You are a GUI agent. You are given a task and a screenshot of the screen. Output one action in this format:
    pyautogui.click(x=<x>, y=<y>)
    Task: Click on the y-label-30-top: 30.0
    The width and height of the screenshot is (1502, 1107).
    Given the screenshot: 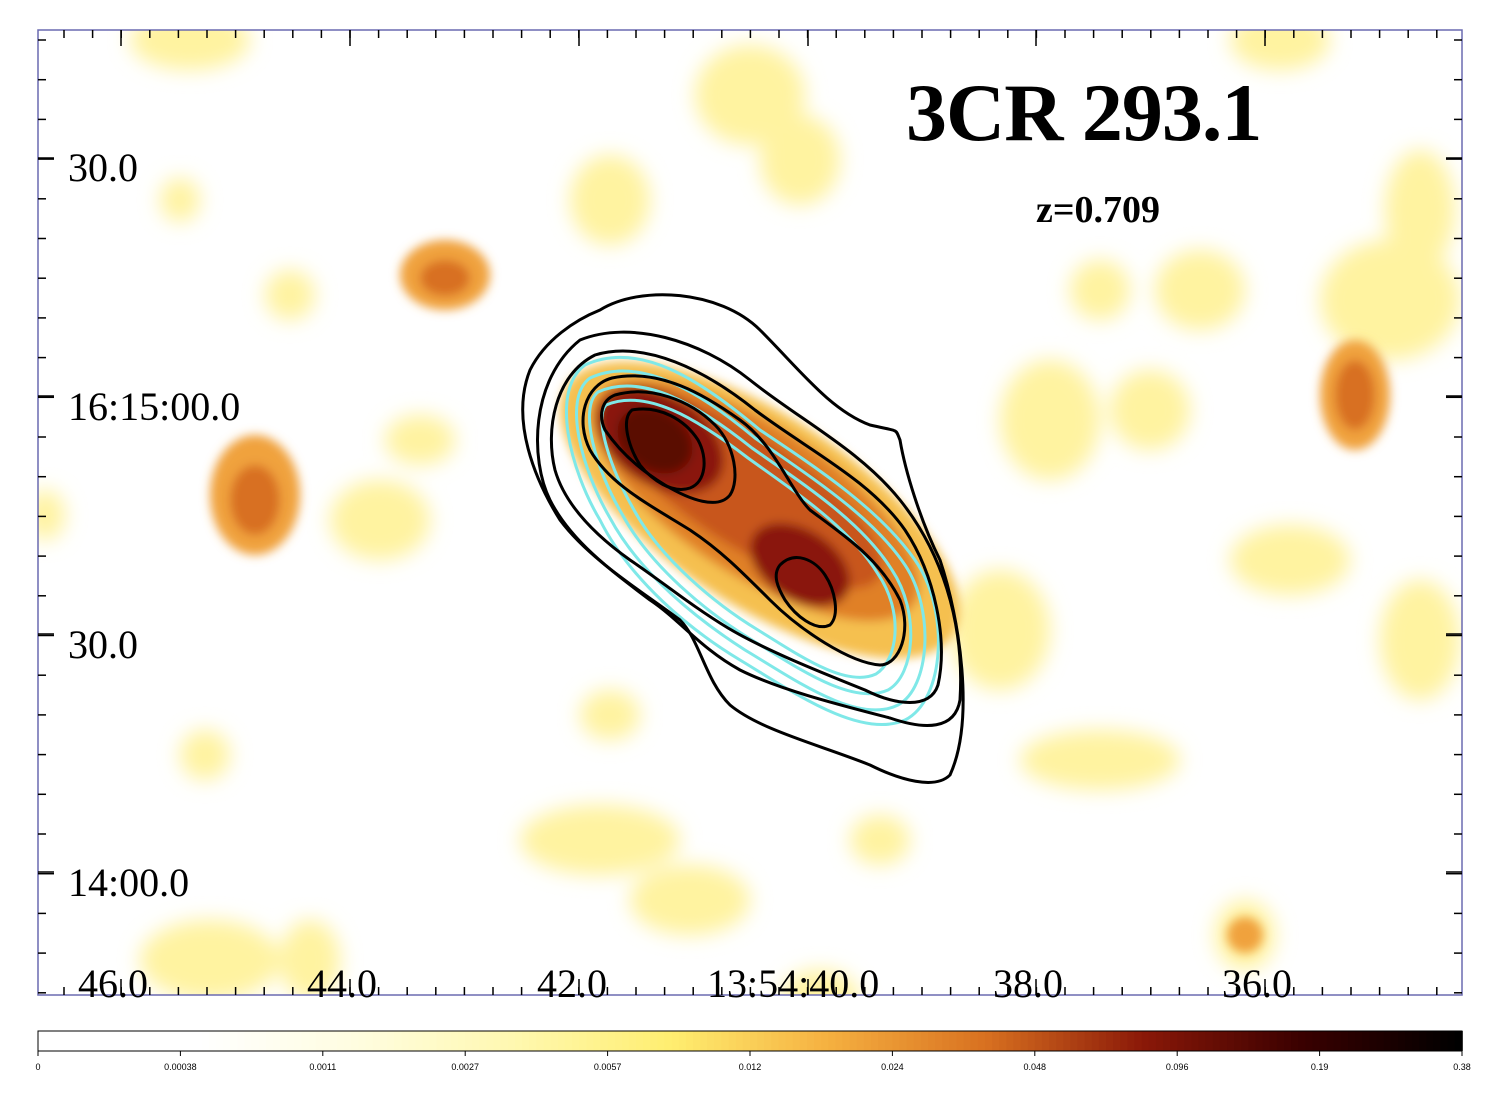 What is the action you would take?
    pyautogui.click(x=103, y=167)
    